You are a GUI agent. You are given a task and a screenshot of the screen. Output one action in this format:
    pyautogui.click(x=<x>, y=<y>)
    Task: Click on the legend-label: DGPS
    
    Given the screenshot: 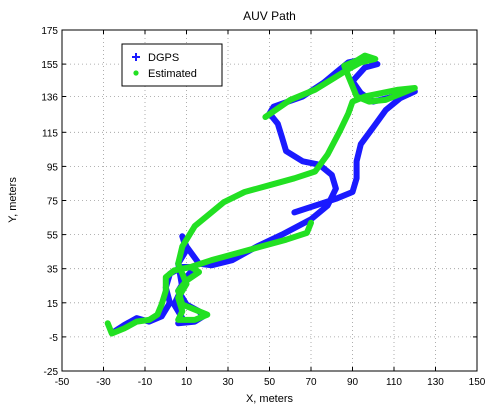 What is the action you would take?
    pyautogui.click(x=163, y=58)
    